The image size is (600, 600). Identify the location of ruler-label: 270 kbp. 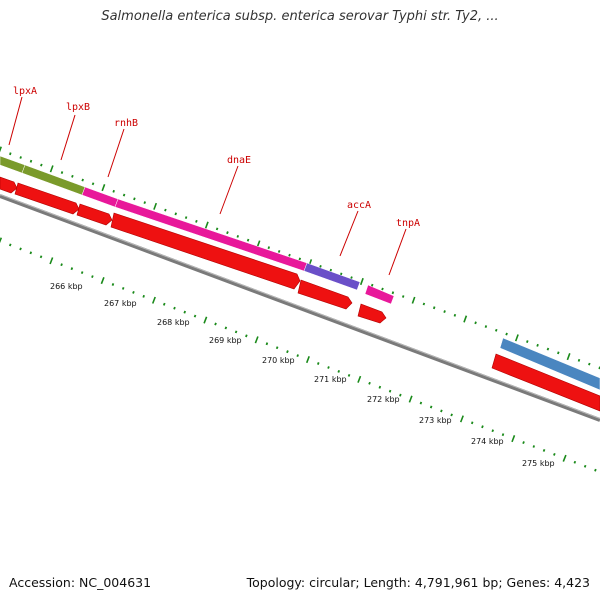
(278, 360).